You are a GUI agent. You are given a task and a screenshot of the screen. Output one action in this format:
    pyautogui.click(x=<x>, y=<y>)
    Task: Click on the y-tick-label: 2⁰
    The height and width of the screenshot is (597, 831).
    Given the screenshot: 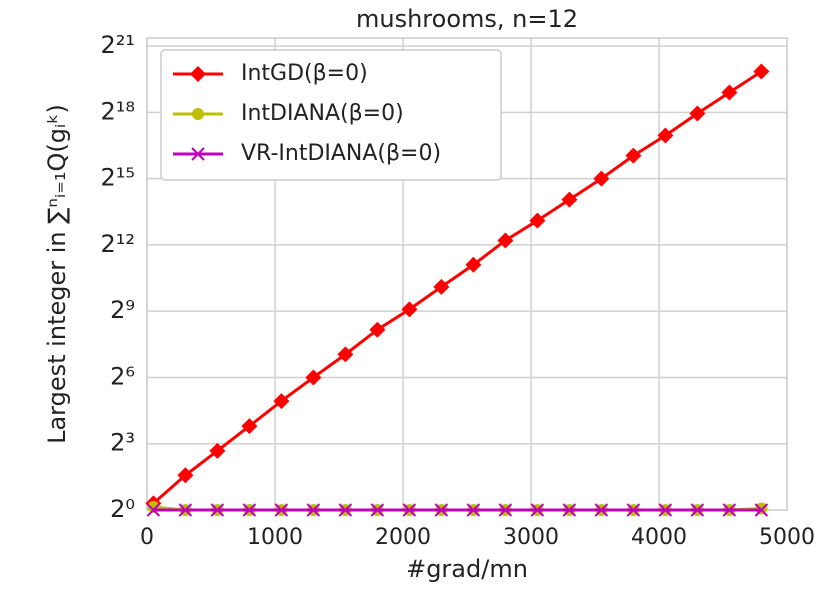 What is the action you would take?
    pyautogui.click(x=122, y=509)
    